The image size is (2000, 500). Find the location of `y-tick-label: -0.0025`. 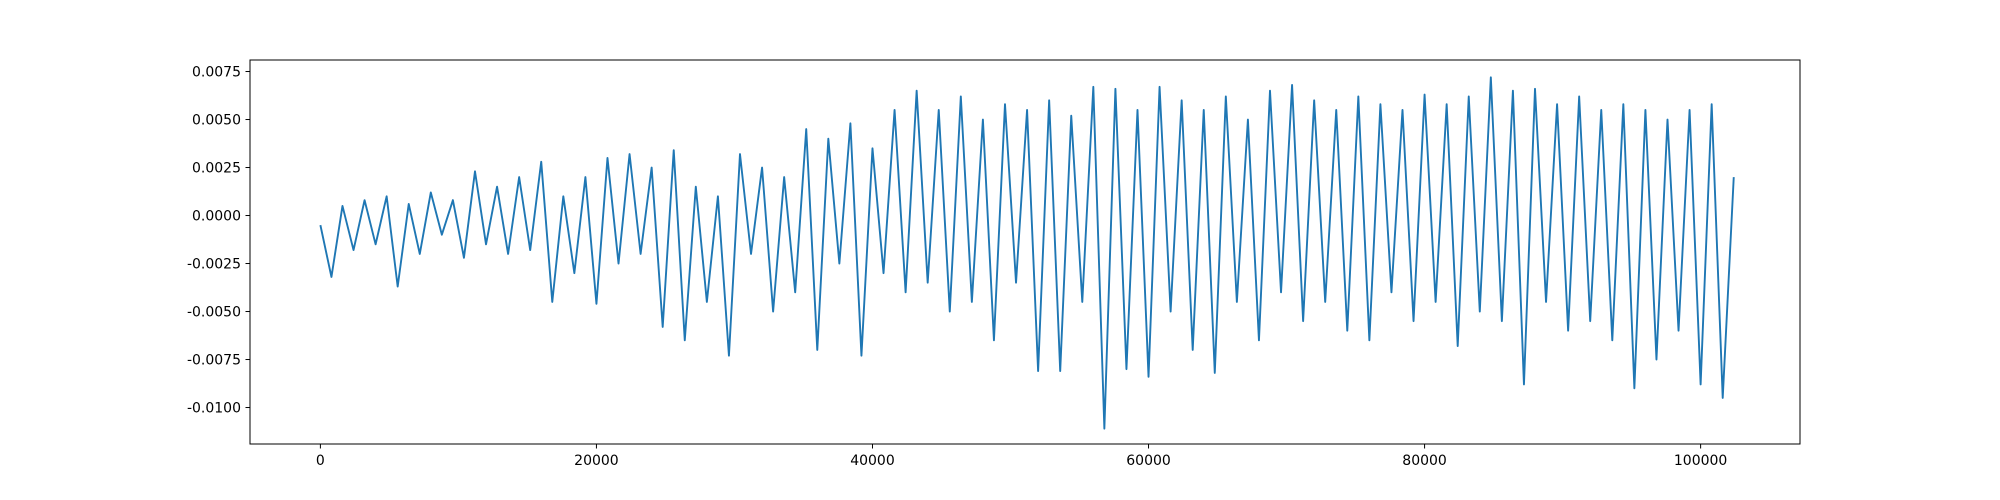

y-tick-label: -0.0025 is located at coordinates (214, 265).